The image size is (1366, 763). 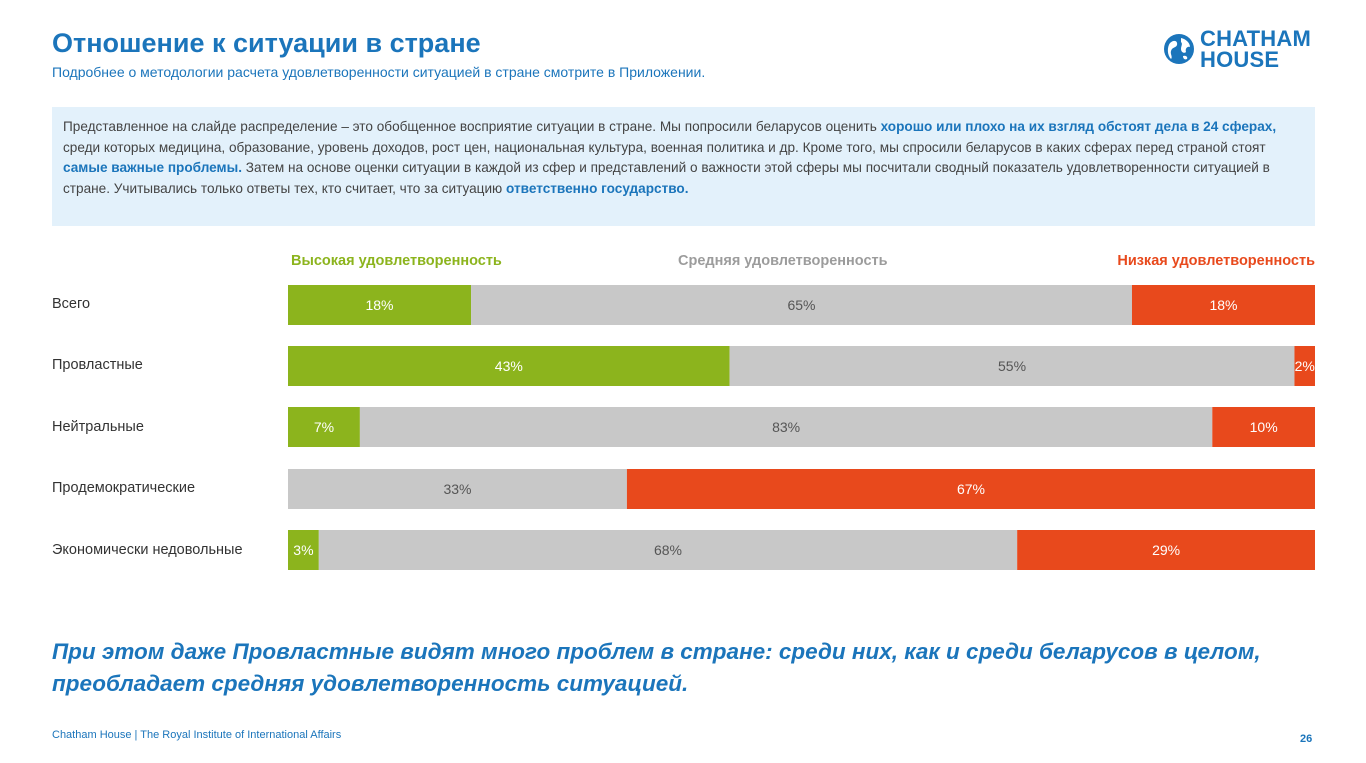 What do you see at coordinates (147, 550) in the screenshot?
I see `row-label-economically-dissatisfied: Экономически недовольные` at bounding box center [147, 550].